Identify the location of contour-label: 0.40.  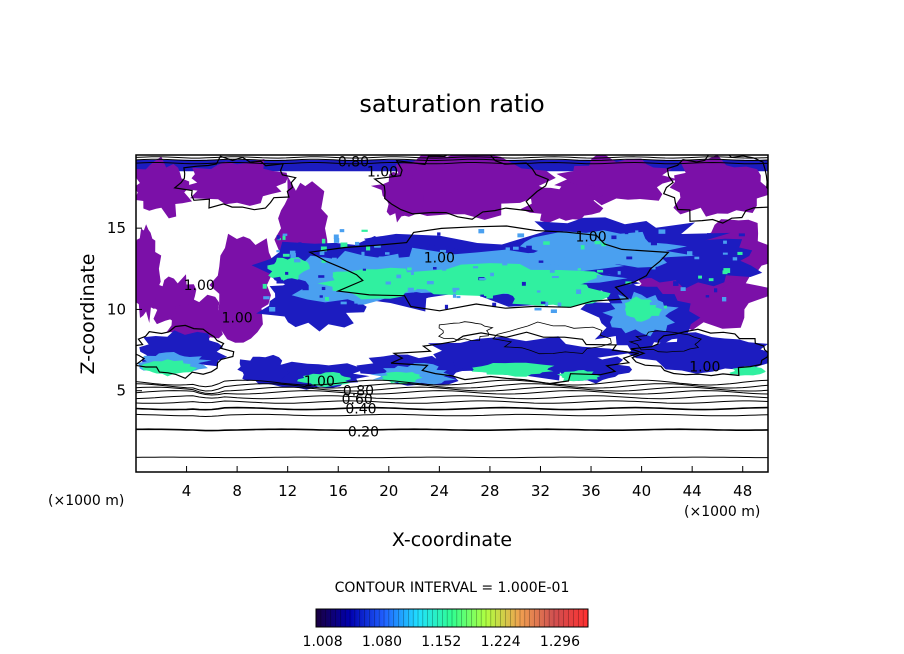
(360, 410).